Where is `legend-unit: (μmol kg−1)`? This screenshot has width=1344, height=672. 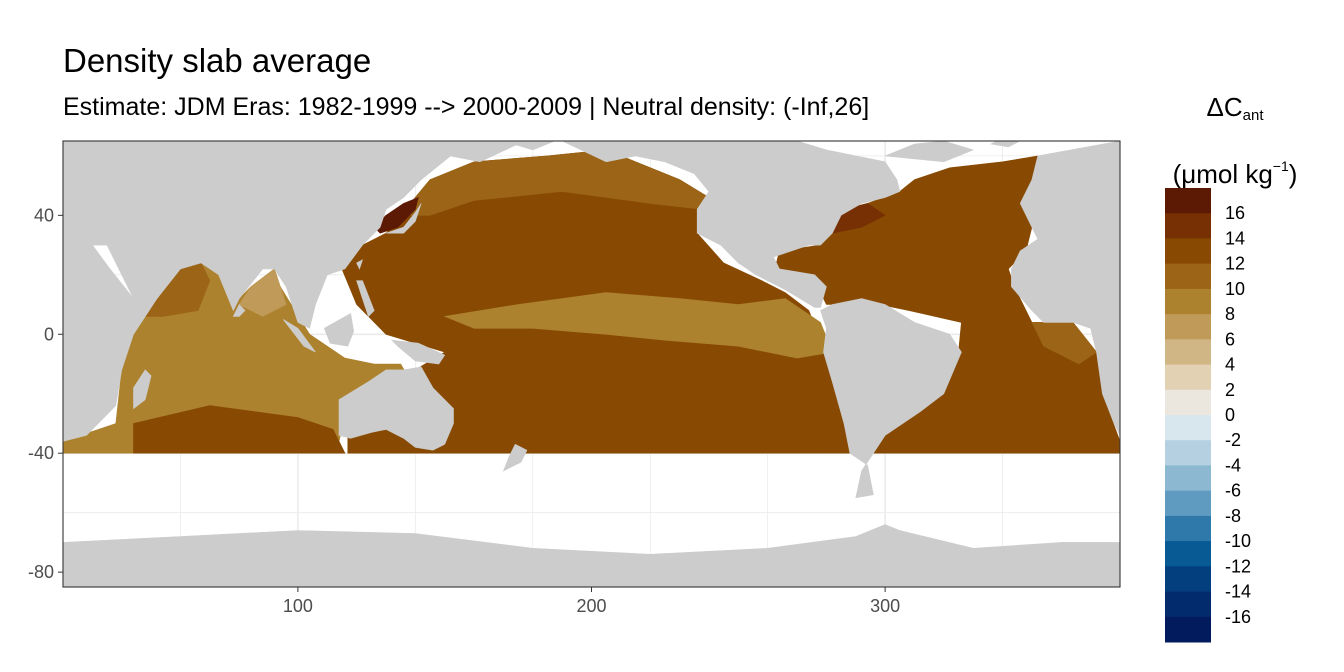
legend-unit: (μmol kg−1) is located at coordinates (1235, 170).